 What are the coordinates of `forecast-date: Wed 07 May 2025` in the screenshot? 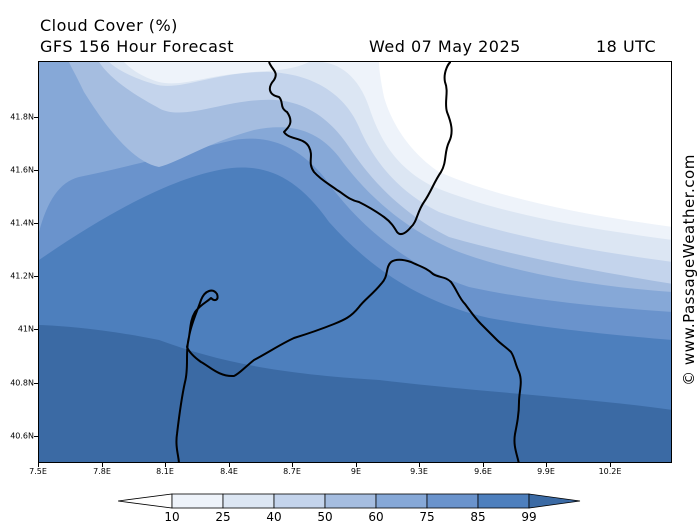 It's located at (445, 46).